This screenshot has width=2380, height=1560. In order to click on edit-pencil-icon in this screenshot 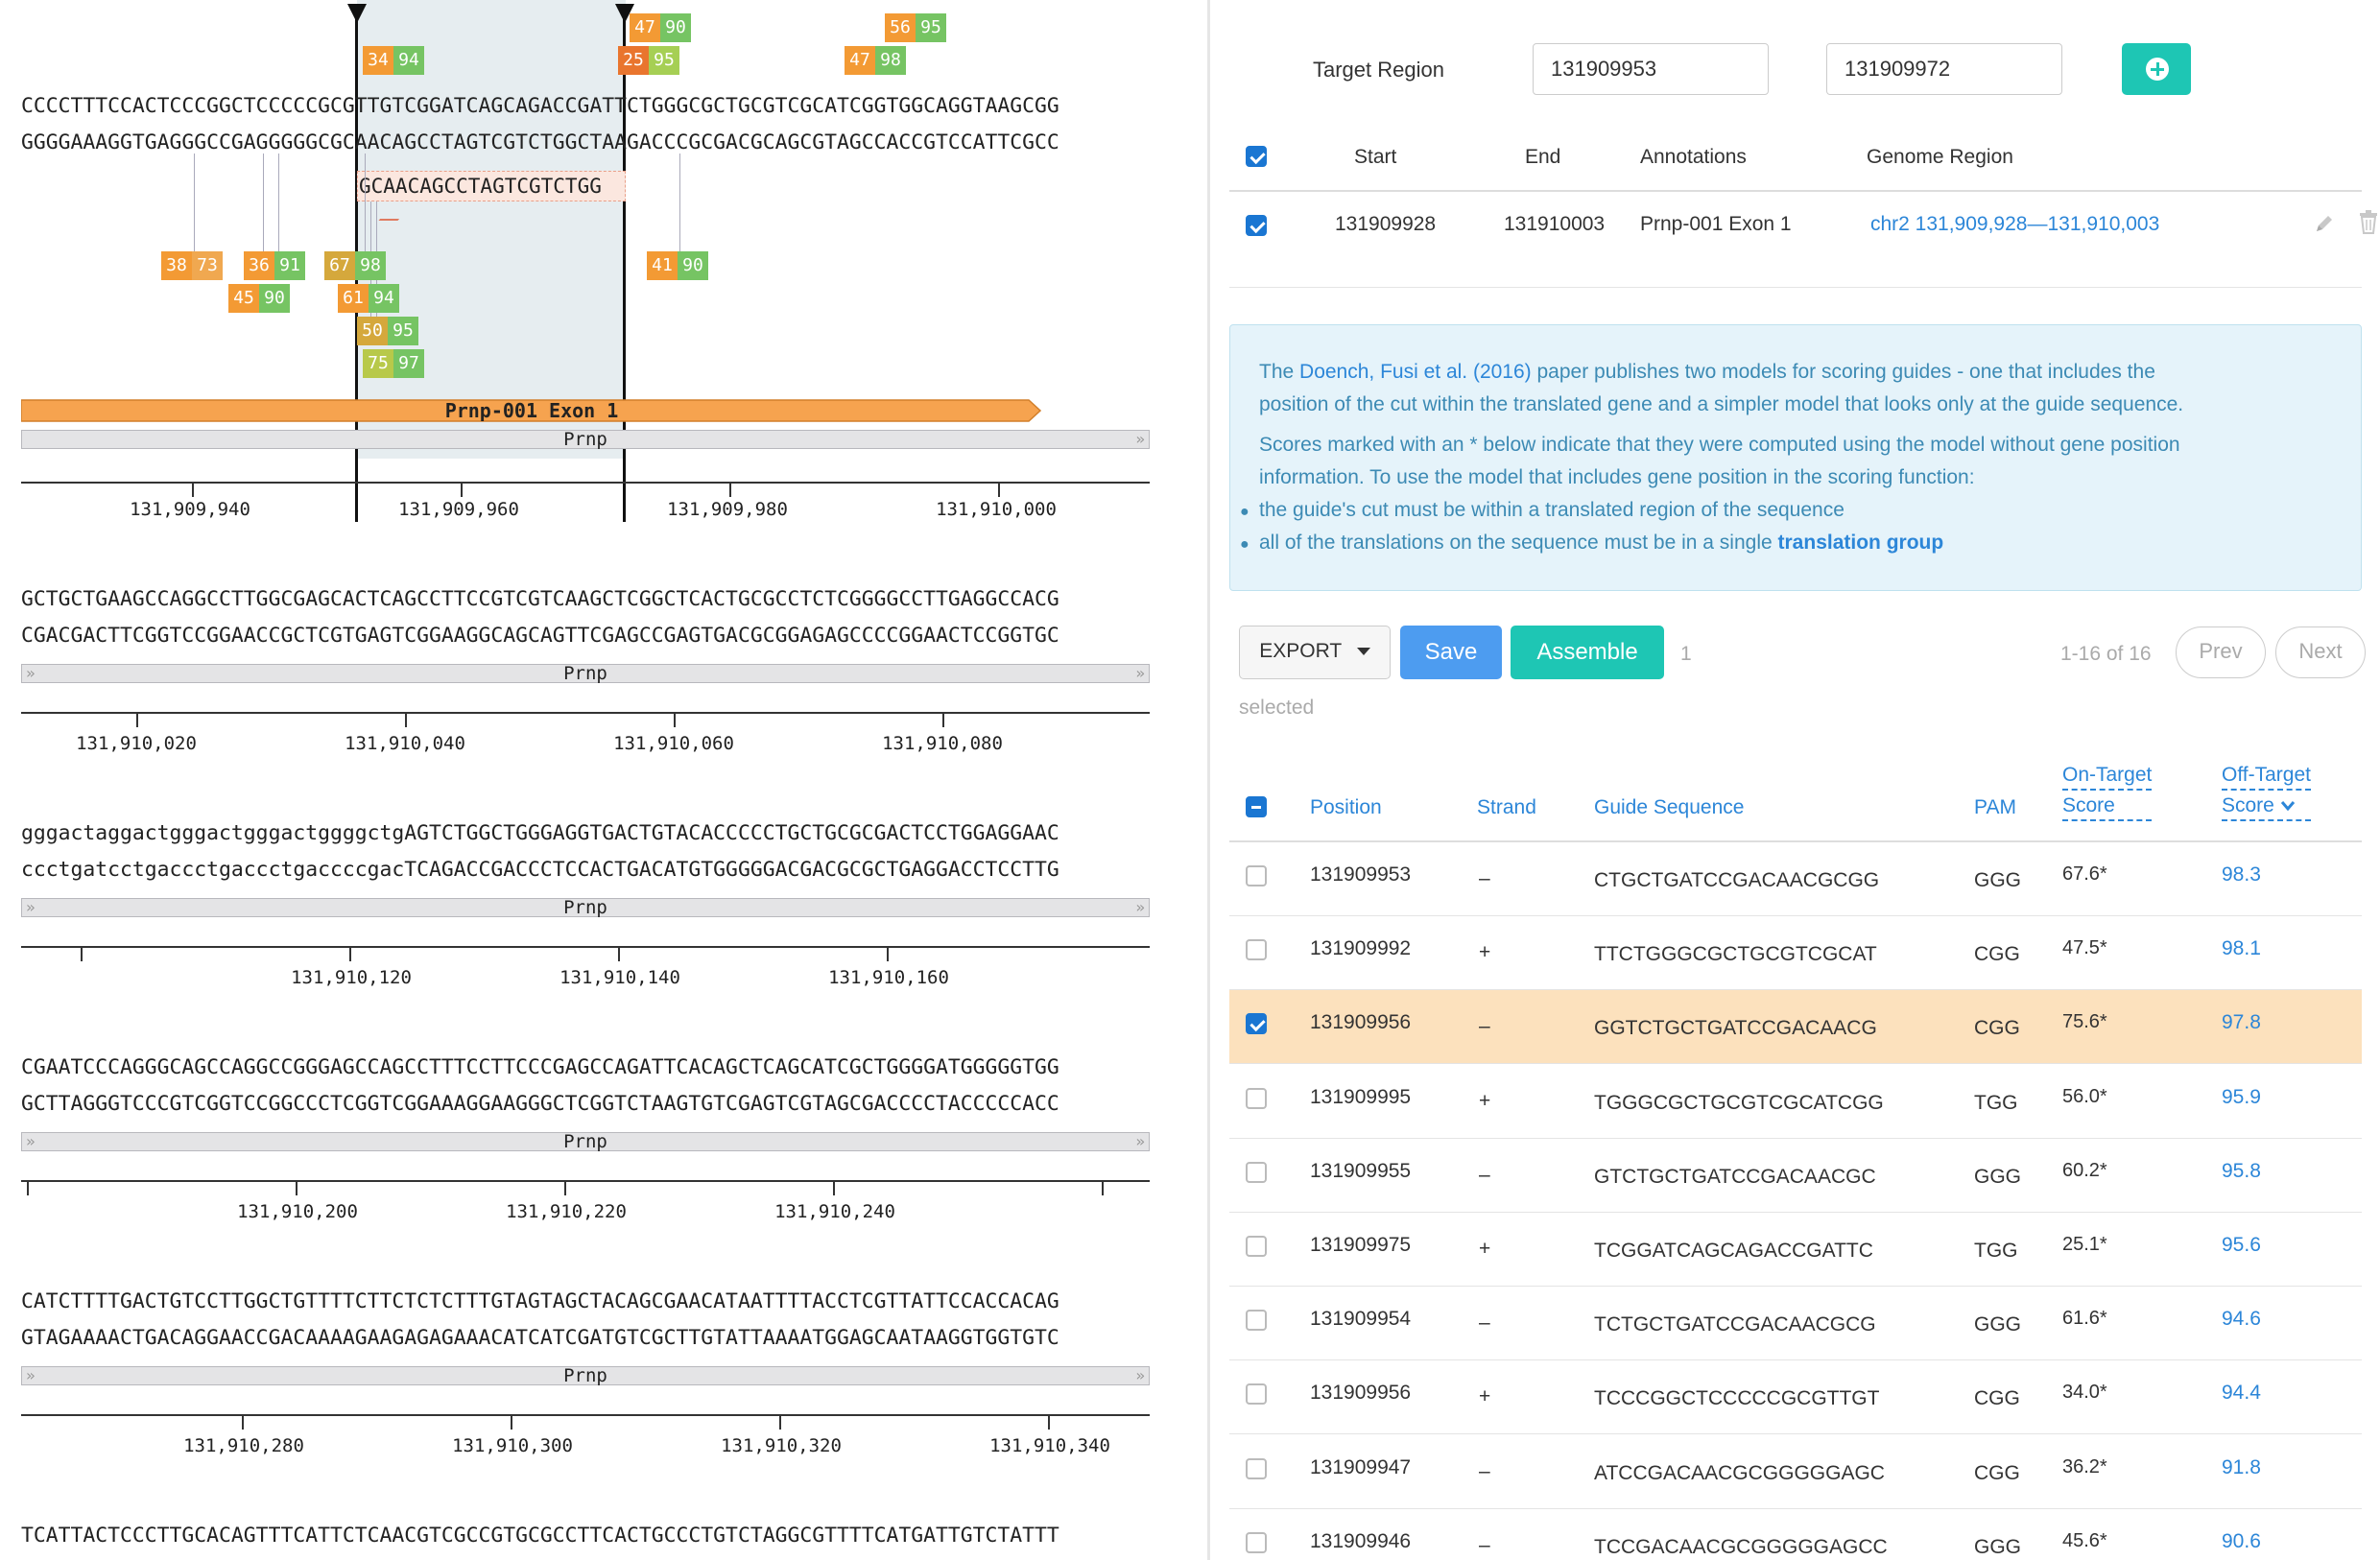, I will do `click(2324, 224)`.